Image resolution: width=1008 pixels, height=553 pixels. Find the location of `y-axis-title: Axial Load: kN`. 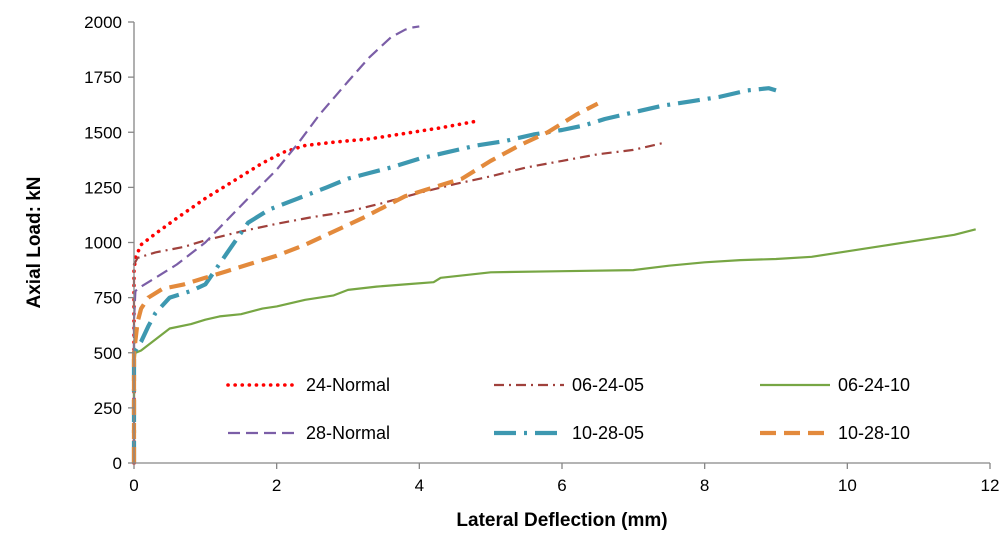

y-axis-title: Axial Load: kN is located at coordinates (34, 243).